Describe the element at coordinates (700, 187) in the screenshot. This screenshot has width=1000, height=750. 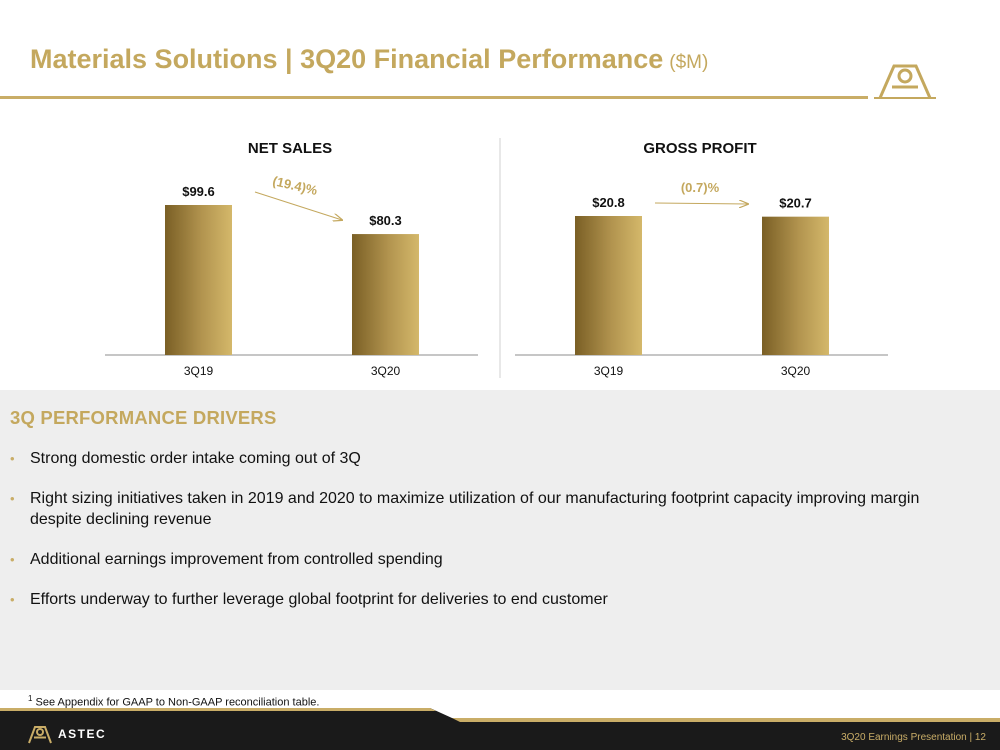
I see `change-label: (0.7)%` at that location.